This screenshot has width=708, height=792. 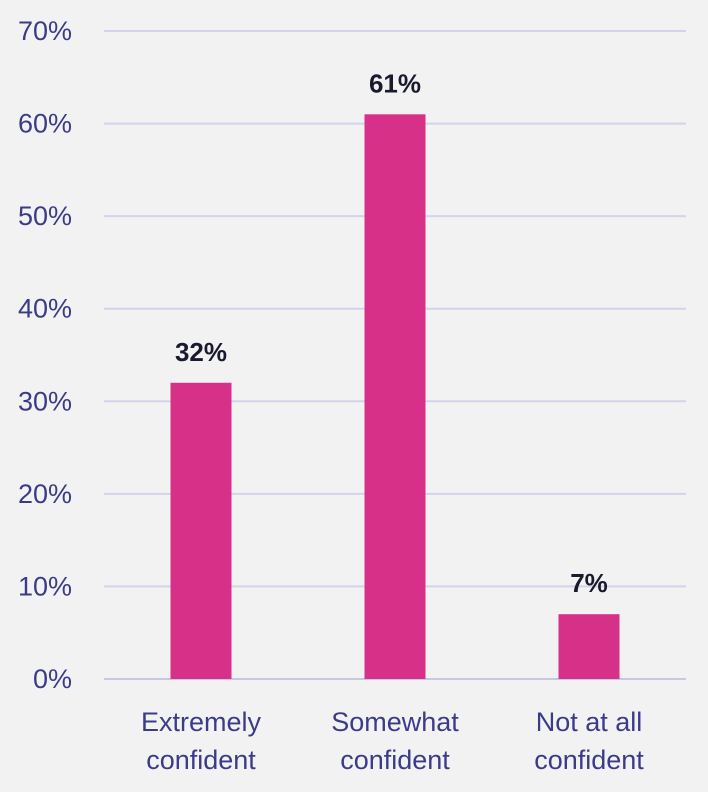 What do you see at coordinates (589, 722) in the screenshot?
I see `category-label: Not at all` at bounding box center [589, 722].